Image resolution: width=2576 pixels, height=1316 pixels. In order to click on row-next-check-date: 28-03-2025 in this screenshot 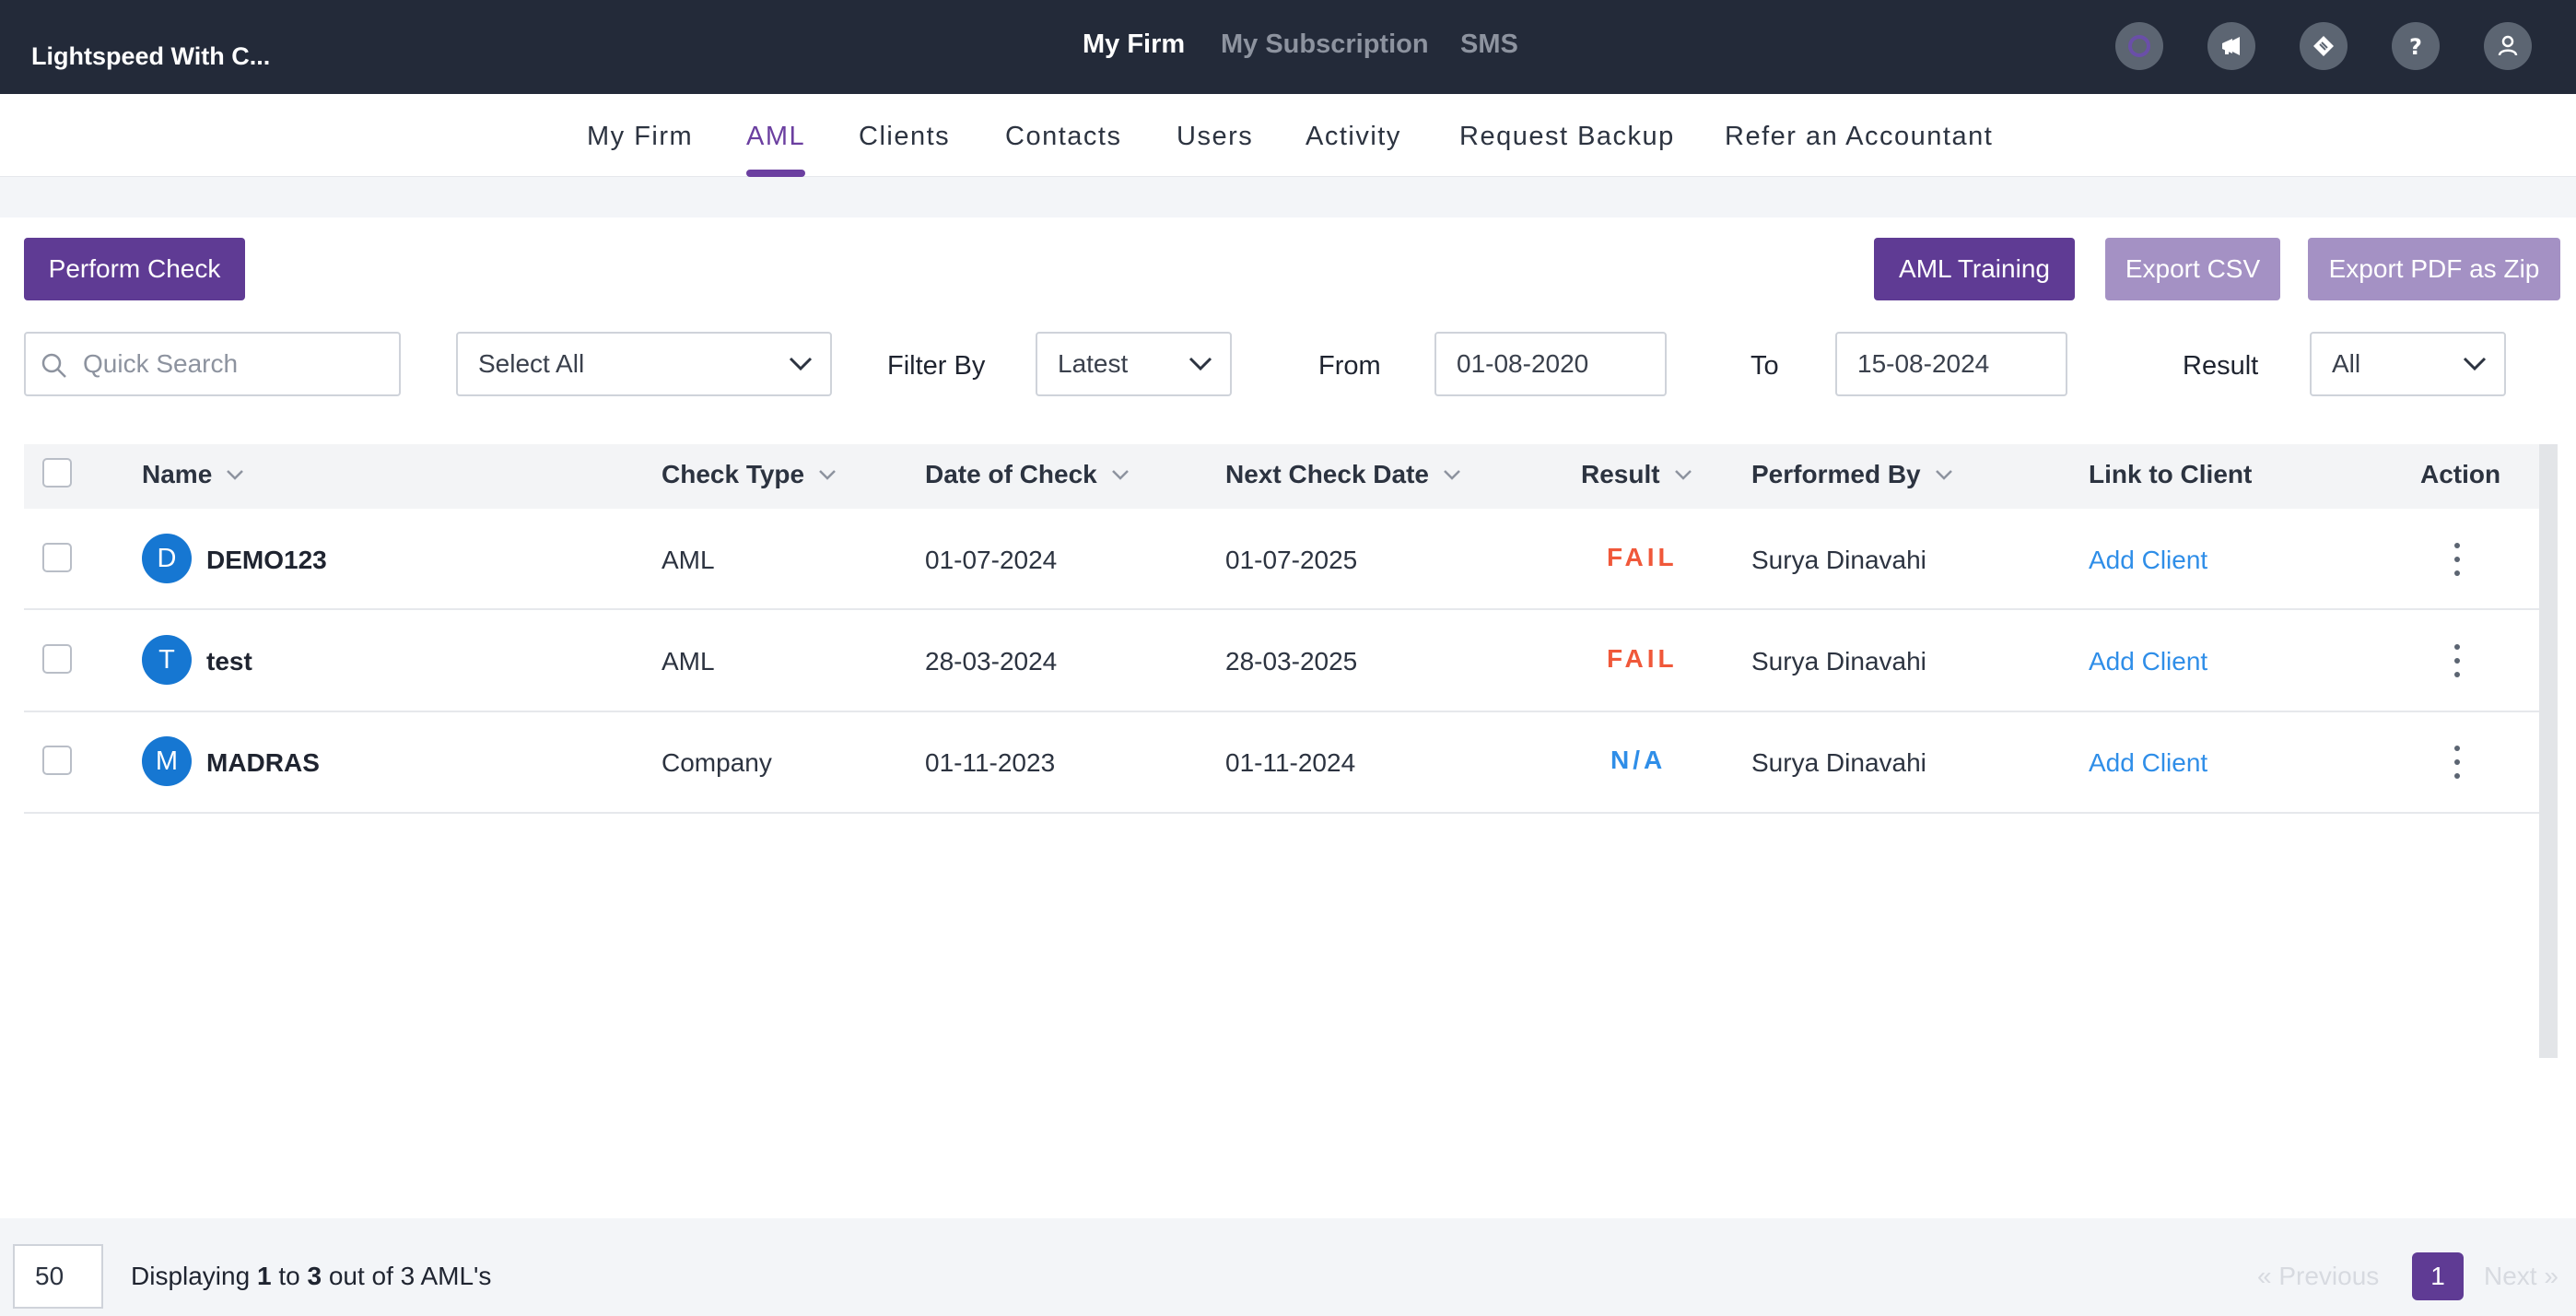, I will do `click(1291, 661)`.